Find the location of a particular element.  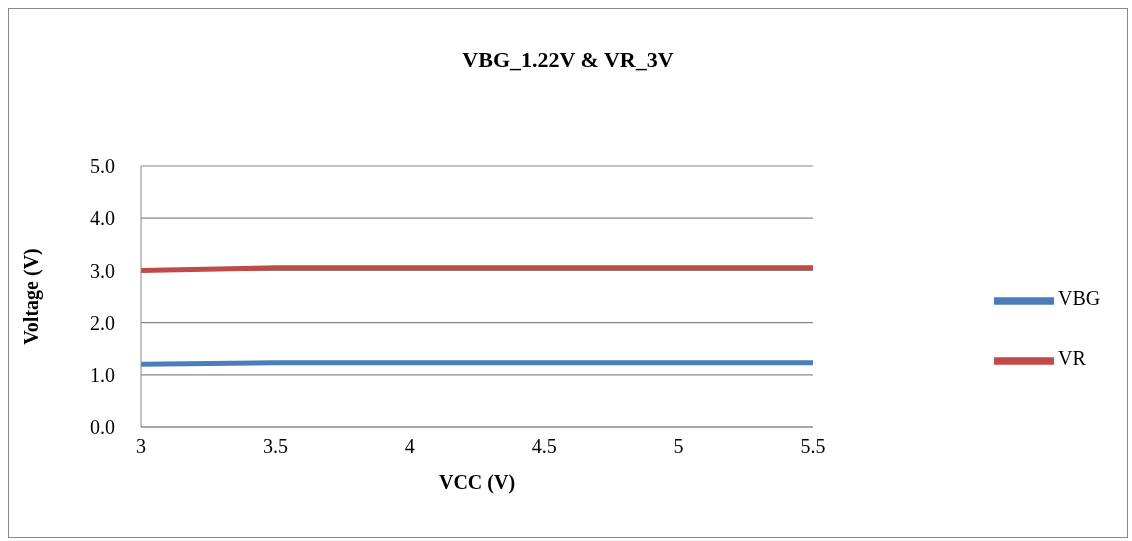

x-tick-label: 3.5 is located at coordinates (275, 446).